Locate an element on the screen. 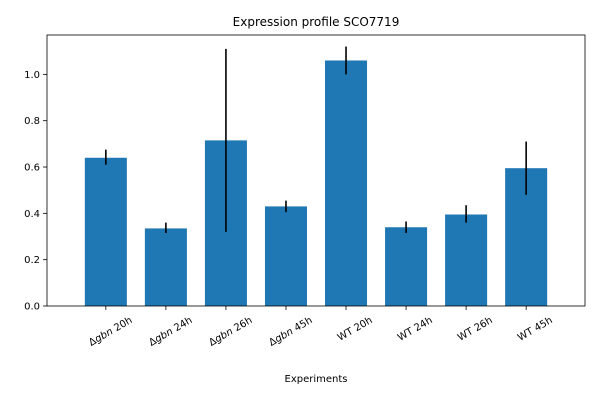  x-tick-label-1: Δgbn 24h is located at coordinates (170, 332).